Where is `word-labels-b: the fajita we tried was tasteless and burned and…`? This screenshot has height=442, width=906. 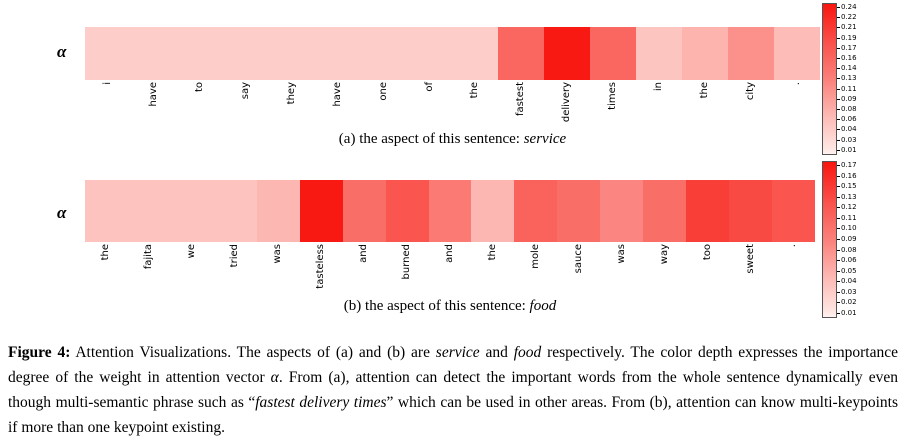
word-labels-b: the fajita we tried was tasteless and burned and… is located at coordinates (450, 272).